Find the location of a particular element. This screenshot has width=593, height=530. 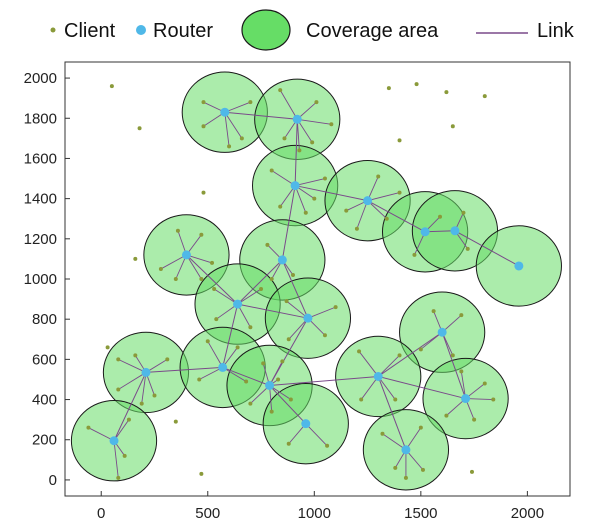

legend: Client Router Coverage area Link is located at coordinates (312, 30).